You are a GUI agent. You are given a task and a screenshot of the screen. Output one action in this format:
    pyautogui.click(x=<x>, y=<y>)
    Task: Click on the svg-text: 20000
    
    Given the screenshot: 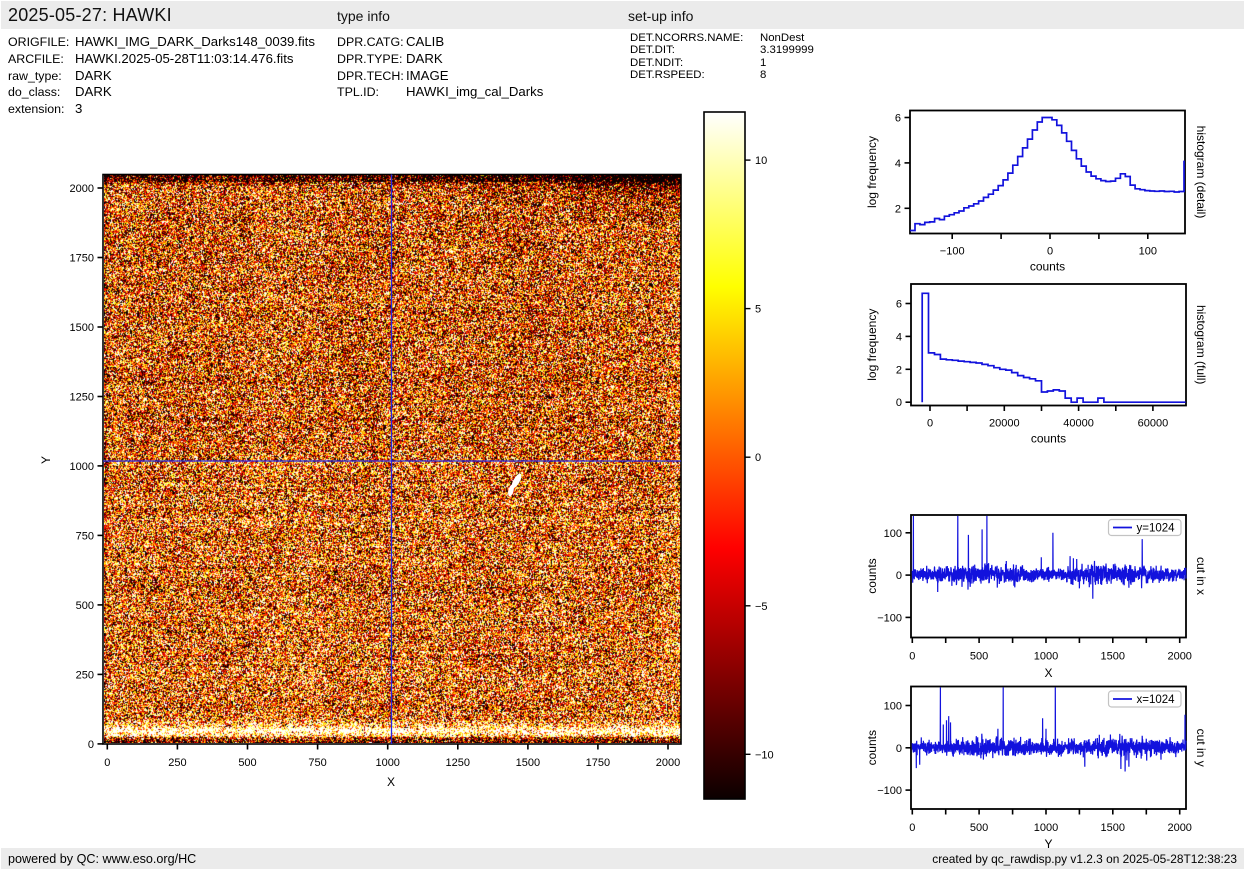 What is the action you would take?
    pyautogui.click(x=1004, y=424)
    